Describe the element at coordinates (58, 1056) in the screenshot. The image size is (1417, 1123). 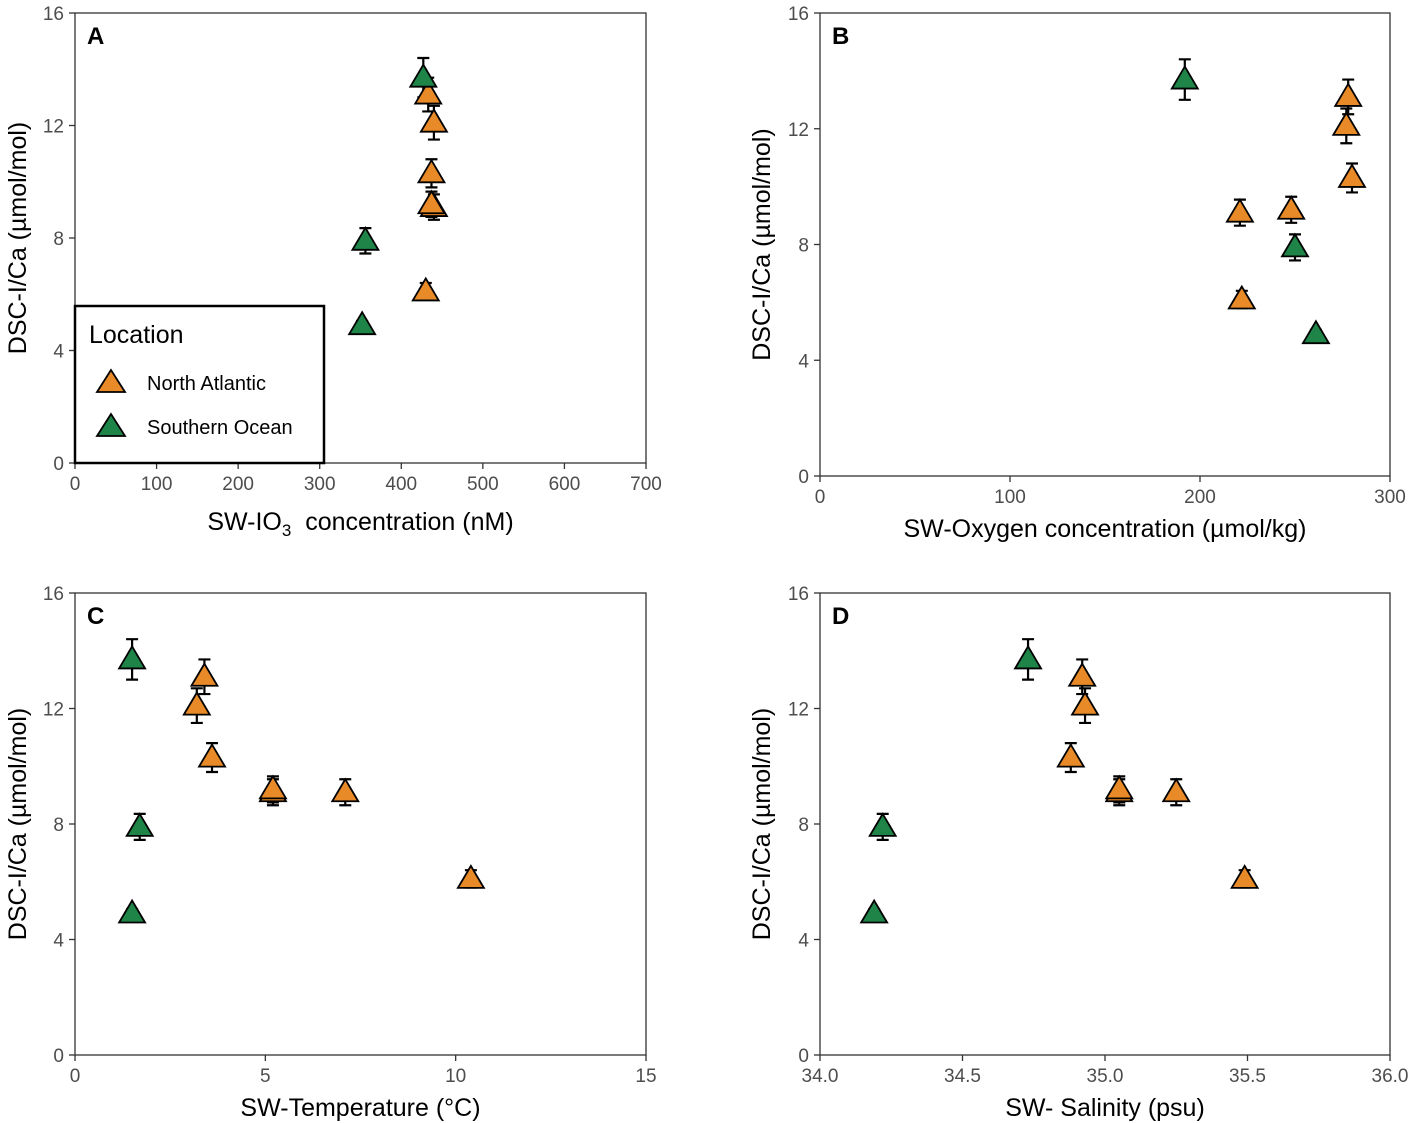
I see `y-tick-label-c: 0` at that location.